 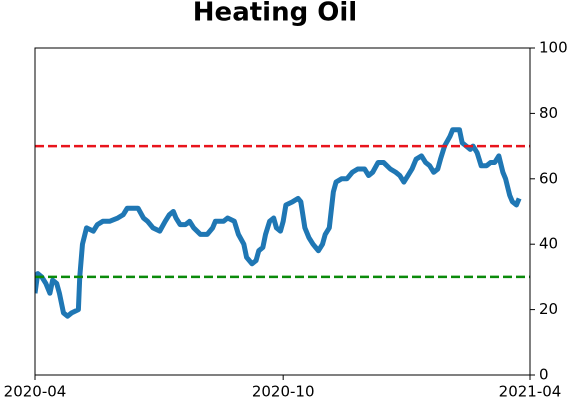 What do you see at coordinates (548, 113) in the screenshot?
I see `y-tick-label: 80` at bounding box center [548, 113].